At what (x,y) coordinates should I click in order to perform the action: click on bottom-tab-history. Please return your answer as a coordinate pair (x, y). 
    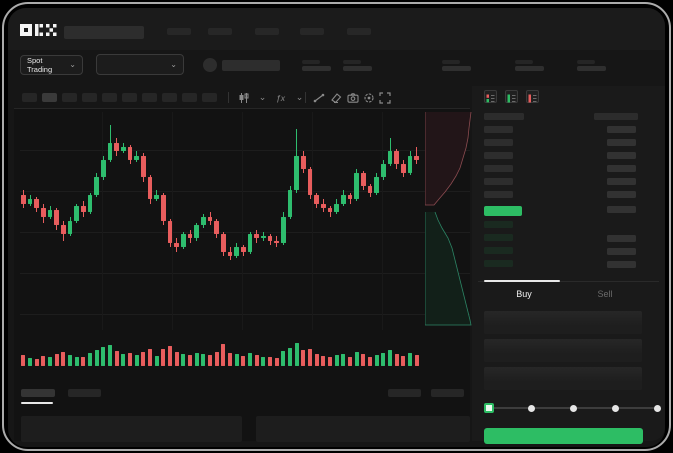
    Looking at the image, I should click on (84, 393).